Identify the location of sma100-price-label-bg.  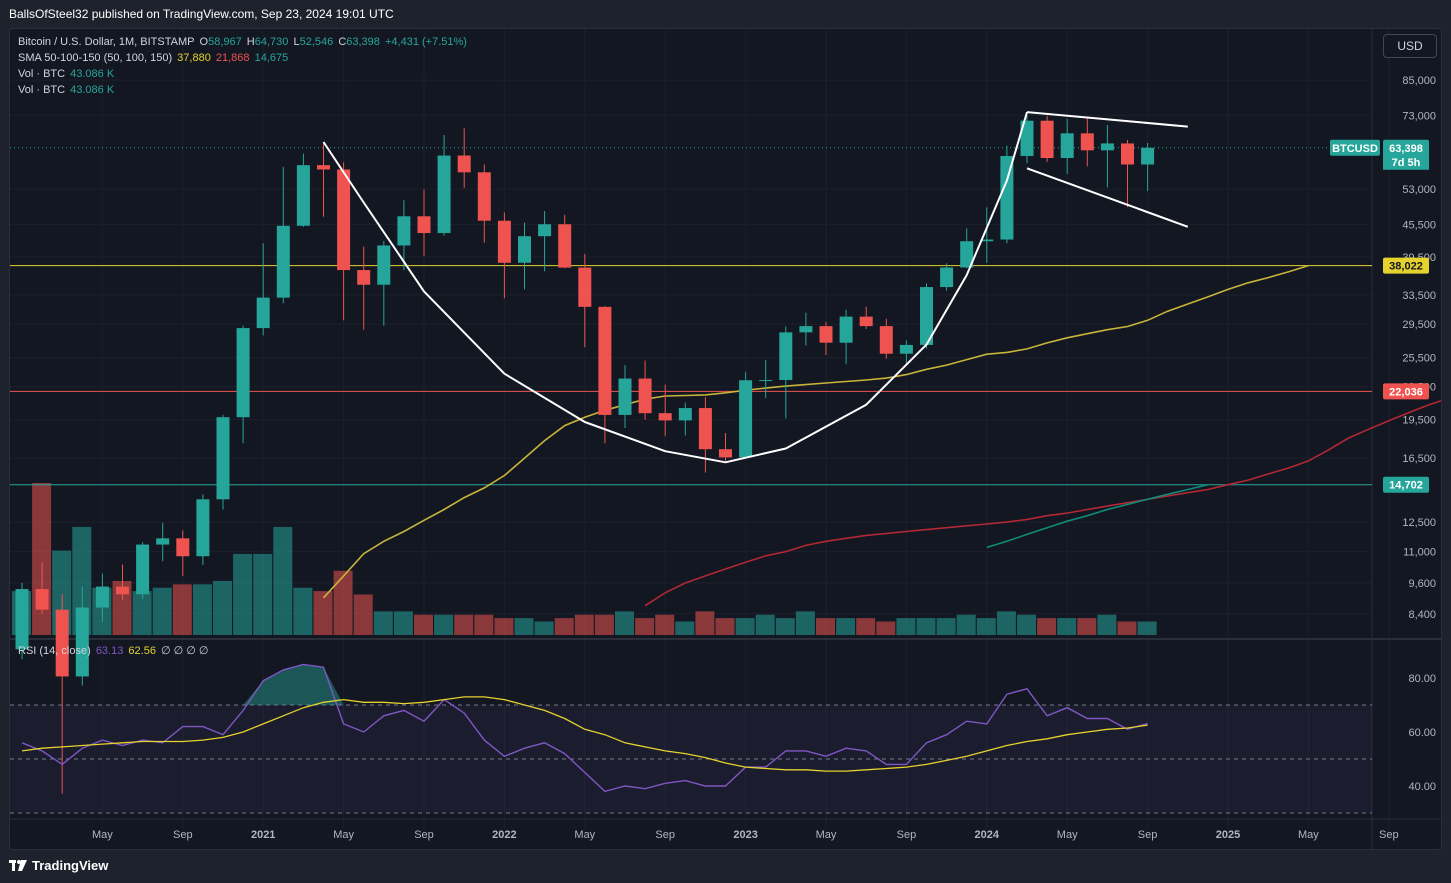
(1406, 391).